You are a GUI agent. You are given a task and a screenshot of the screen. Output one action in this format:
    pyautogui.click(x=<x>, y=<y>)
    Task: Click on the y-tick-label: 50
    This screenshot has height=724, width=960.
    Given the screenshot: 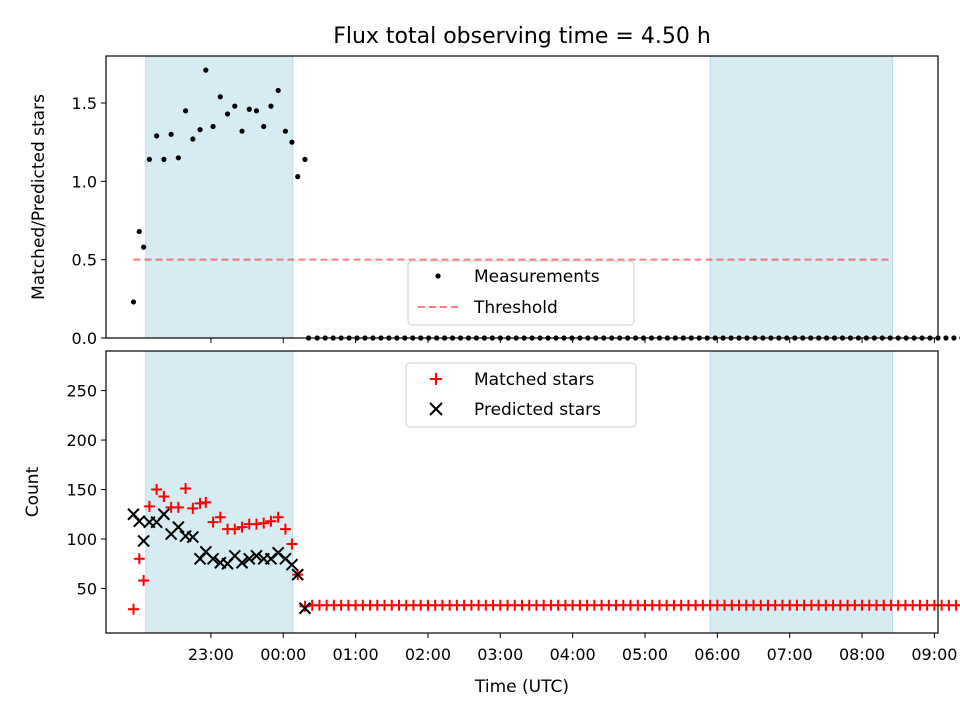 What is the action you would take?
    pyautogui.click(x=87, y=588)
    